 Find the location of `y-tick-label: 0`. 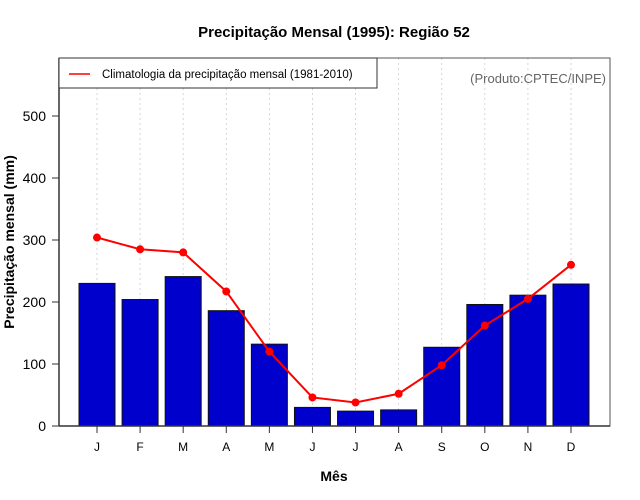

y-tick-label: 0 is located at coordinates (42, 426).